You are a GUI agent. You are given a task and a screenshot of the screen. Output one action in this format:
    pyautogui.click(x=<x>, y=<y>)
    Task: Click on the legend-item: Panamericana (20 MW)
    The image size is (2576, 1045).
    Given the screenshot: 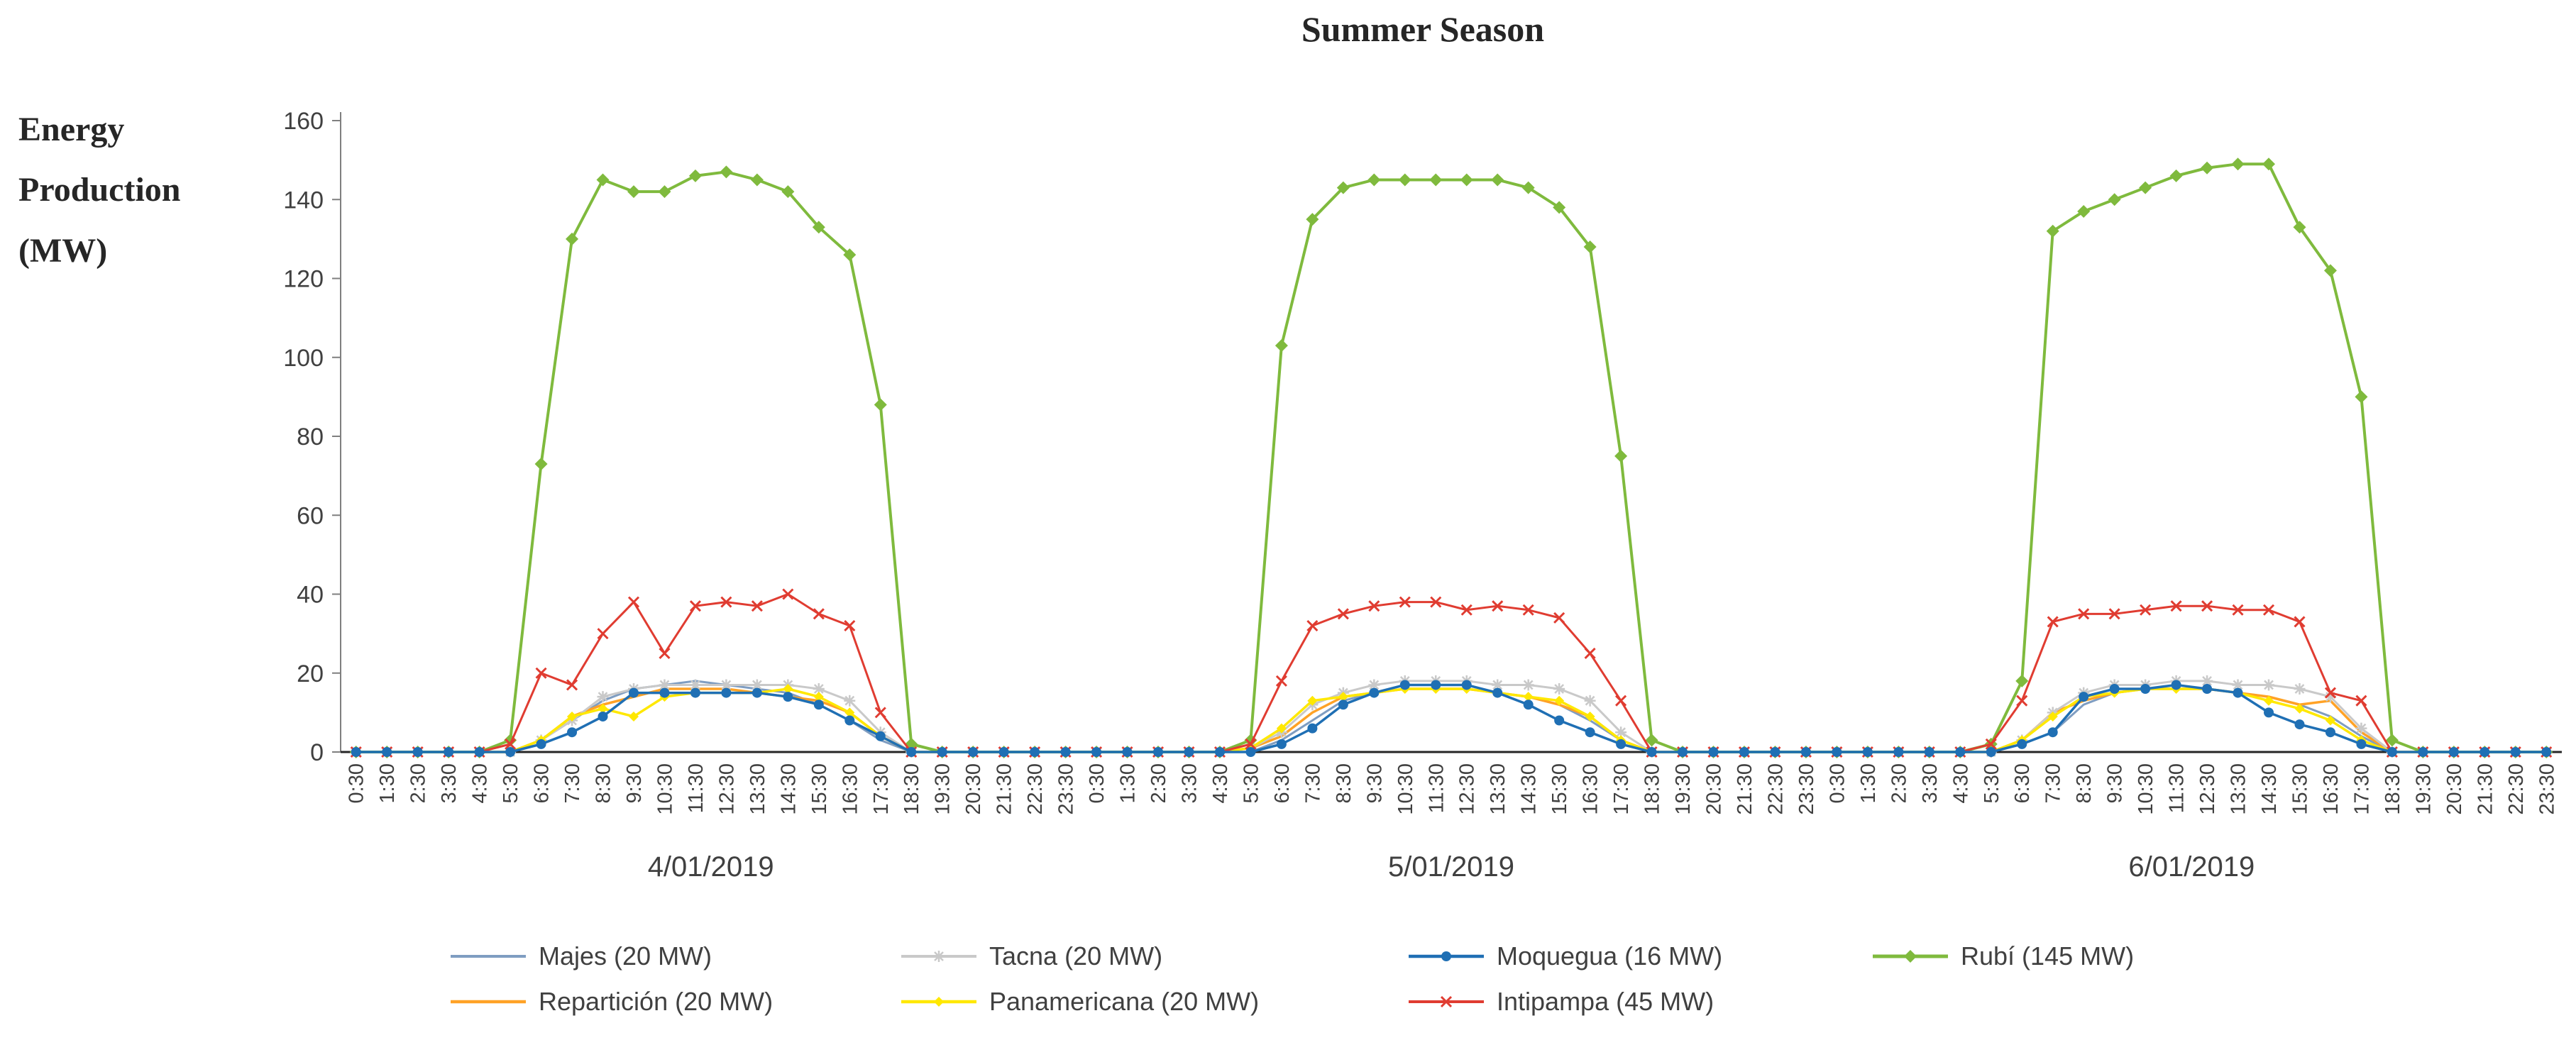 What is the action you would take?
    pyautogui.click(x=1079, y=1001)
    